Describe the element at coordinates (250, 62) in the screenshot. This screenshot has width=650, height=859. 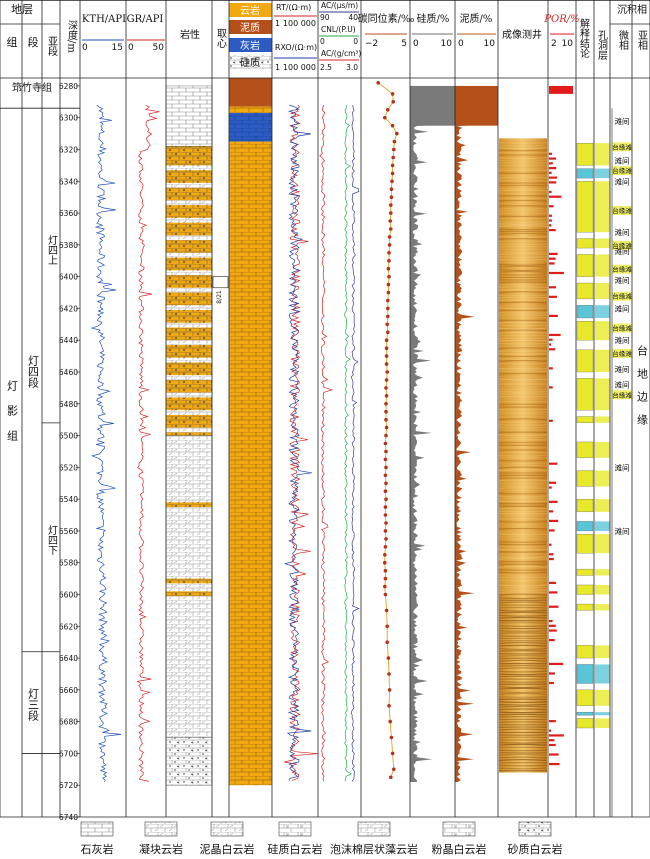
I see `legend-swatch-siliceous` at that location.